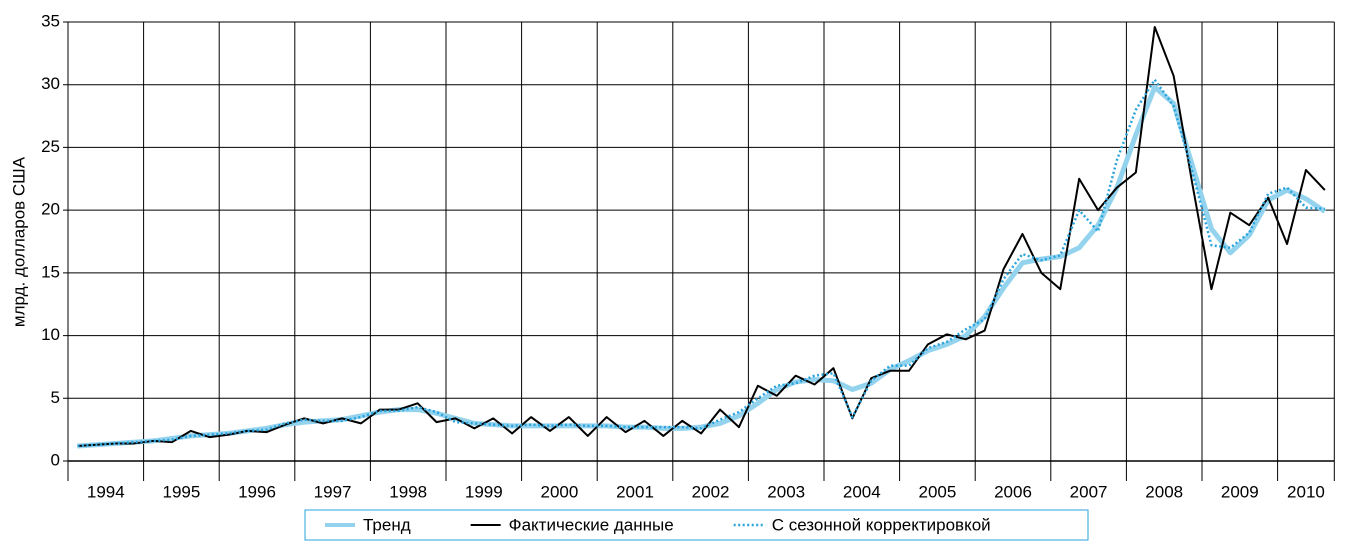  What do you see at coordinates (333, 491) in the screenshot?
I see `x-tick-label: 1997` at bounding box center [333, 491].